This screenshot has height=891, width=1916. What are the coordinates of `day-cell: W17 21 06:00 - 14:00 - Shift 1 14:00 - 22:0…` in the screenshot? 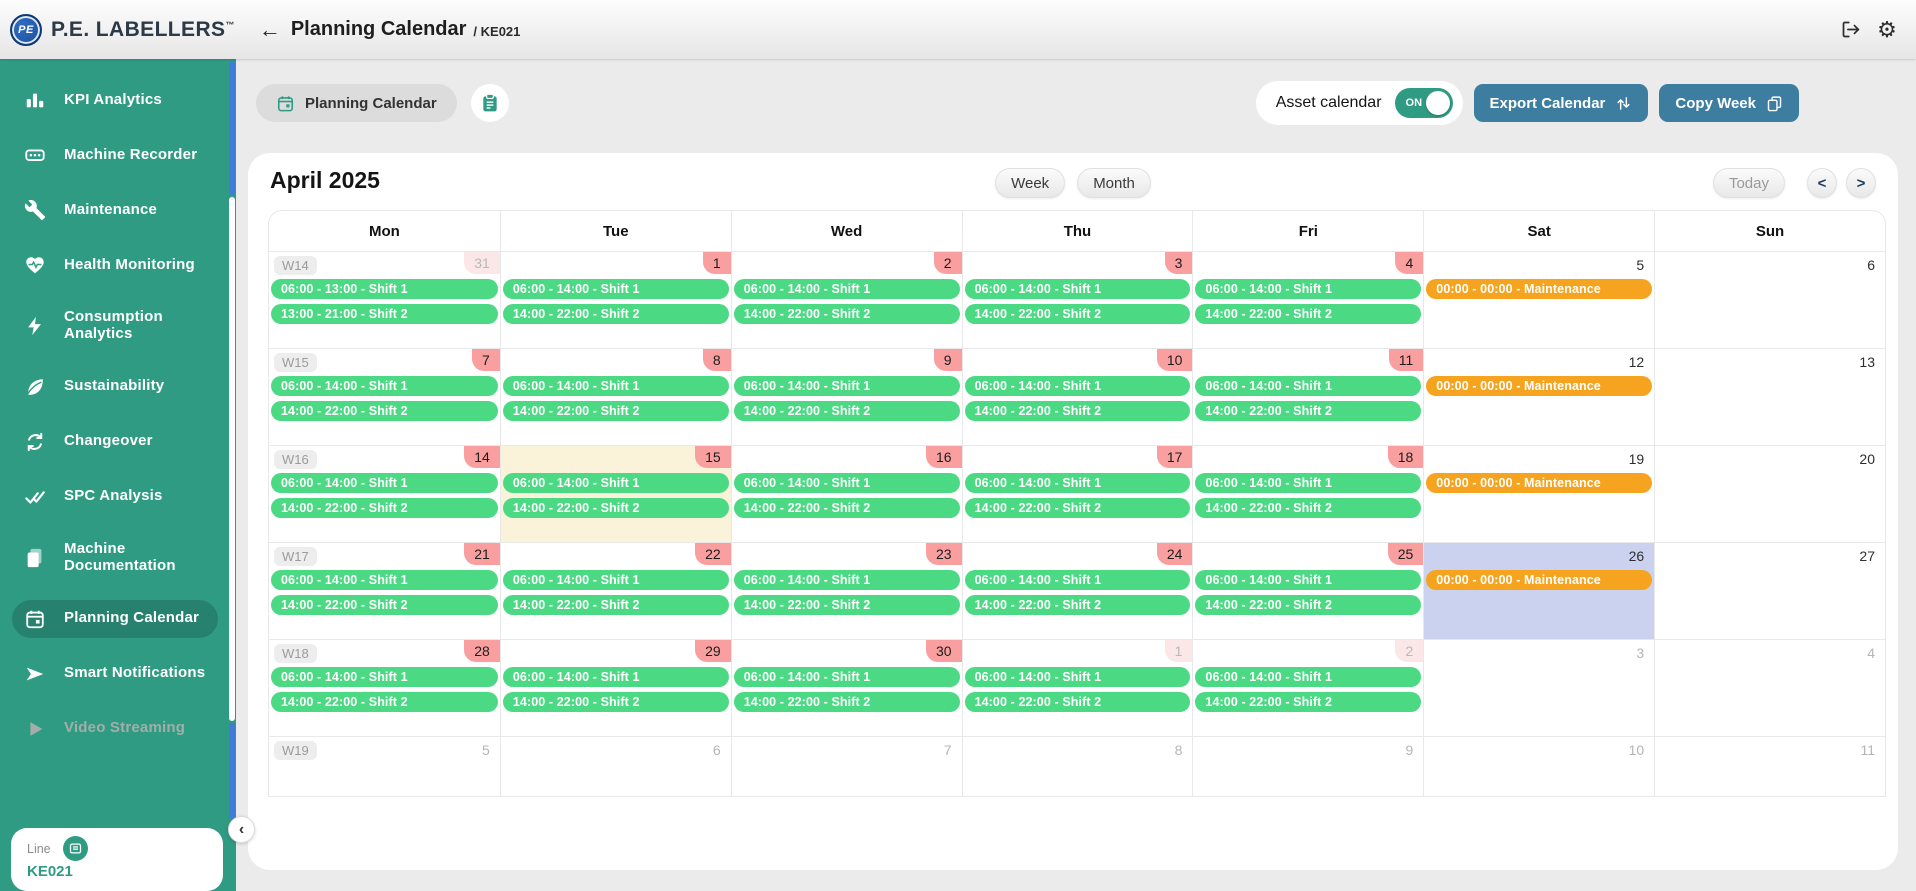 It's located at (384, 591).